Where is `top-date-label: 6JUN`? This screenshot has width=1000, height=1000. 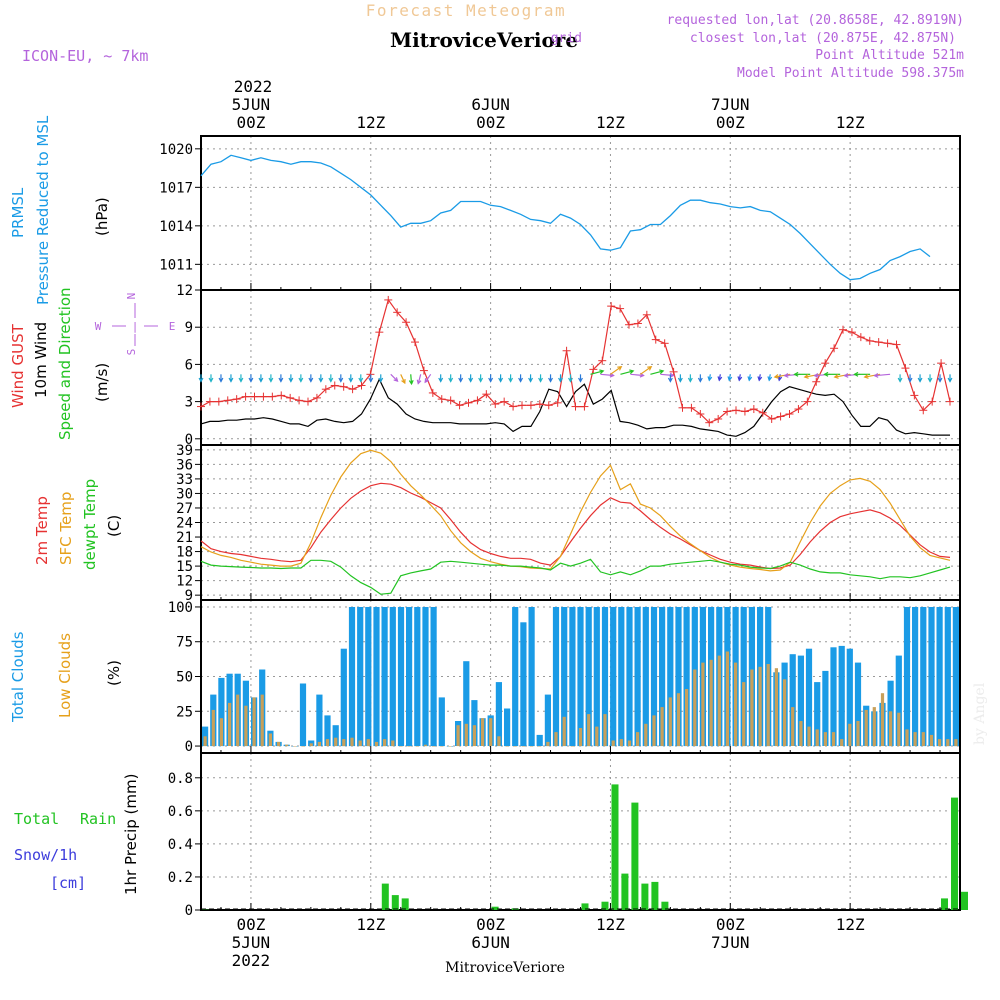
top-date-label: 6JUN is located at coordinates (490, 104).